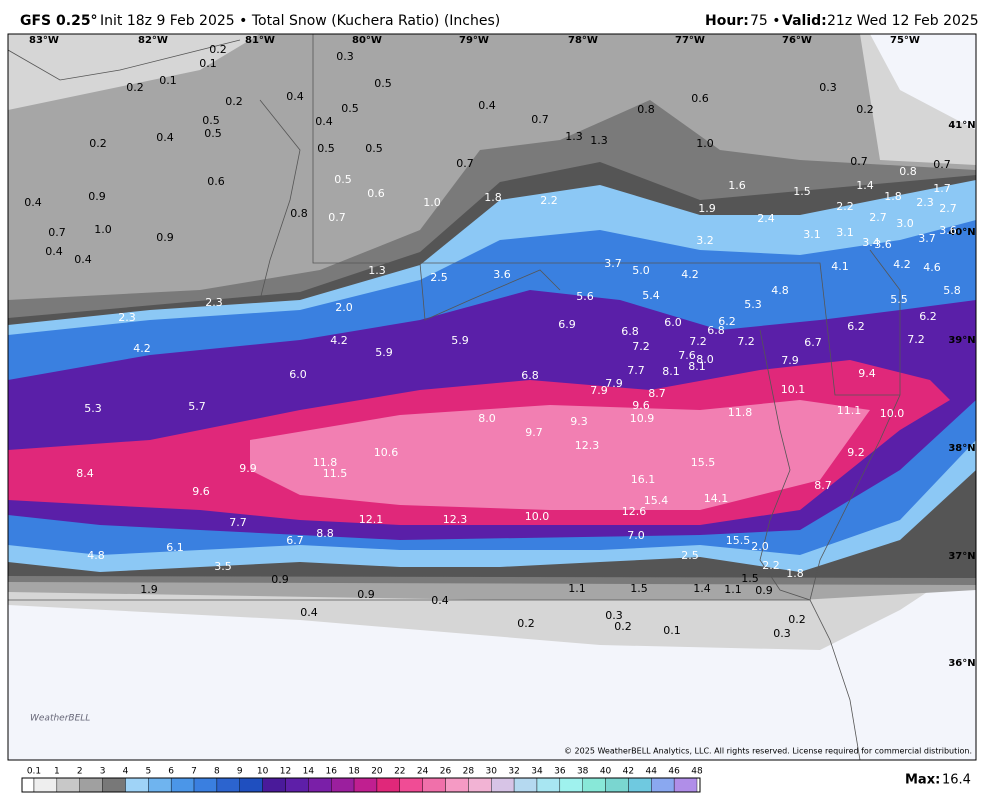  What do you see at coordinates (961, 232) in the screenshot?
I see `latitude-label: 40°N` at bounding box center [961, 232].